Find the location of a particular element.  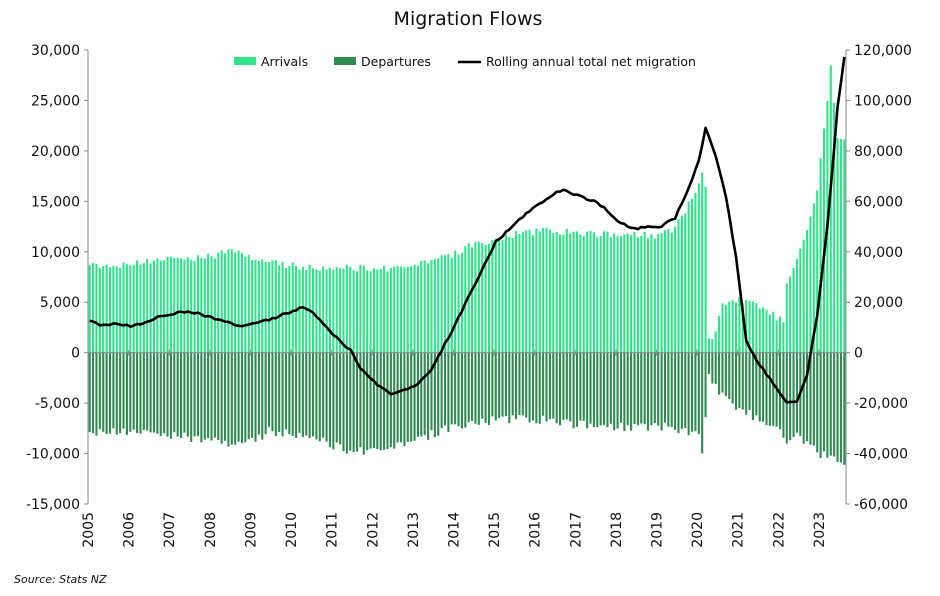

right-tick-label: 80,000 is located at coordinates (878, 152).